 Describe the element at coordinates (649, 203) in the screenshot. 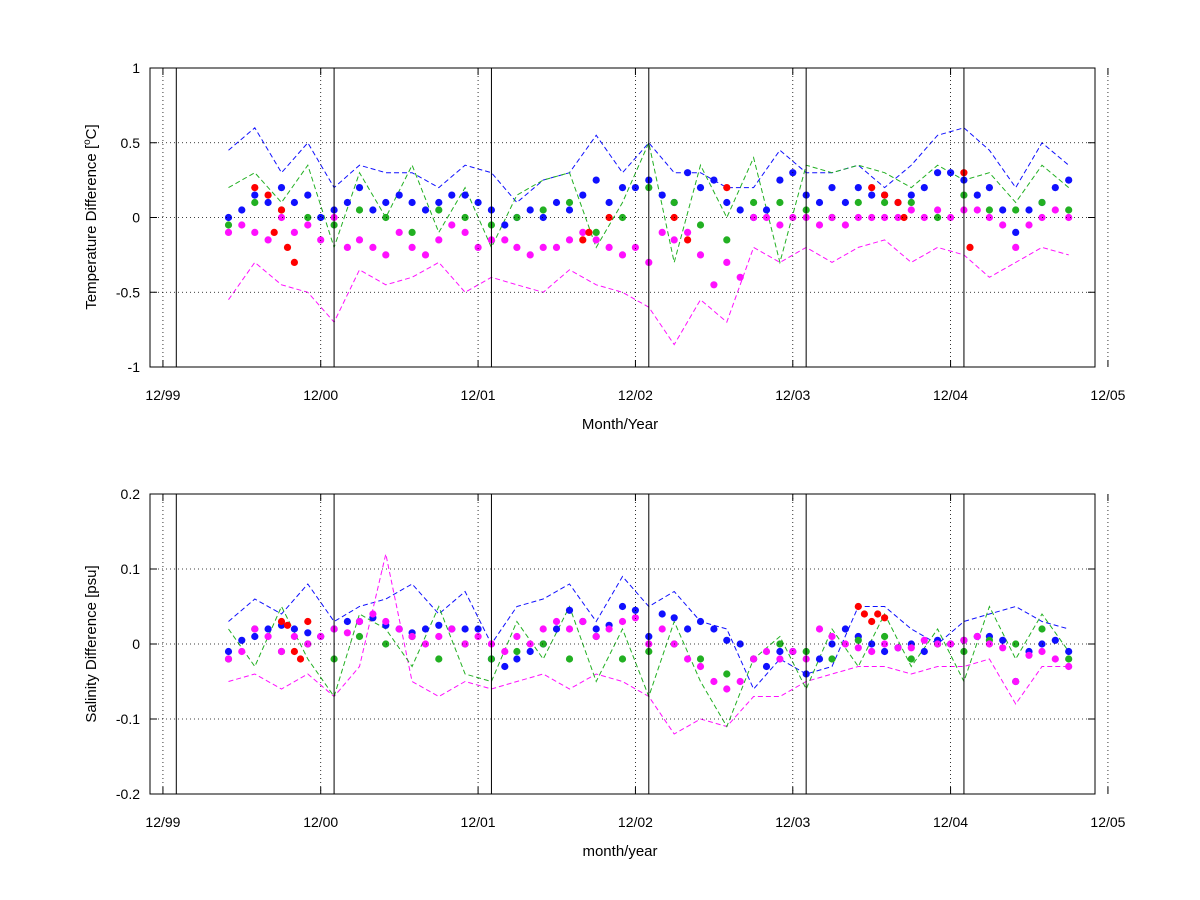

I see `temperature-dashed-series-line` at that location.